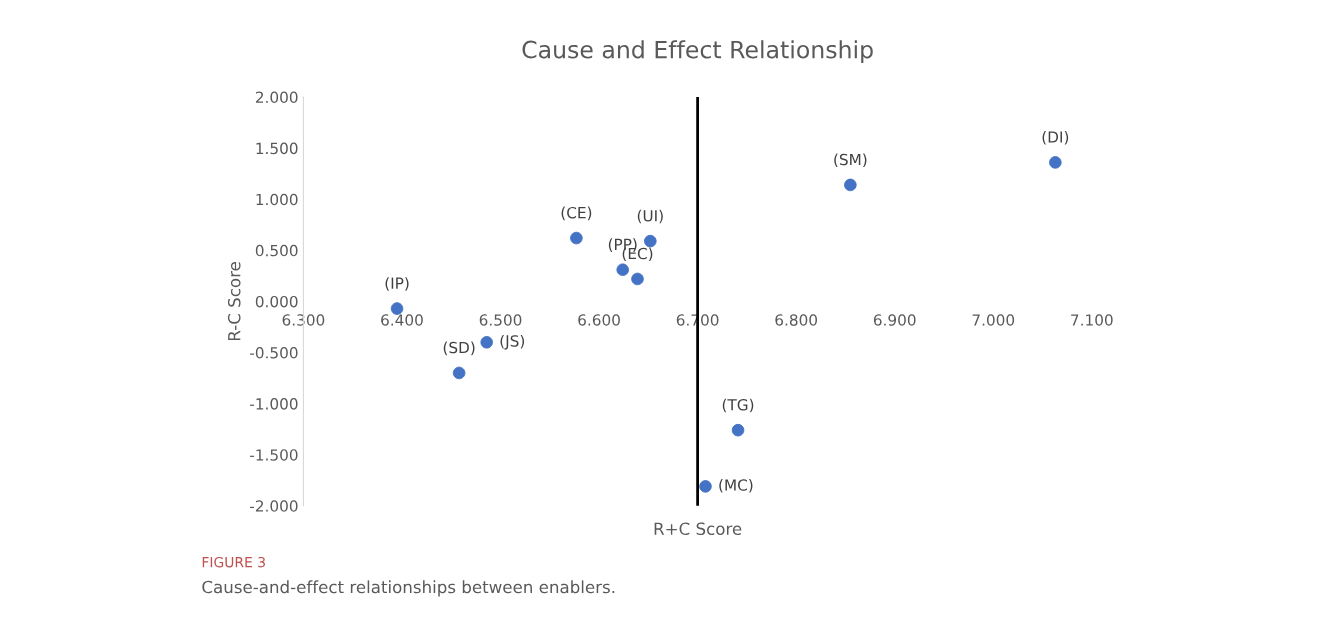 The height and width of the screenshot is (626, 1325). What do you see at coordinates (698, 529) in the screenshot?
I see `x-axis-title: R+C Score` at bounding box center [698, 529].